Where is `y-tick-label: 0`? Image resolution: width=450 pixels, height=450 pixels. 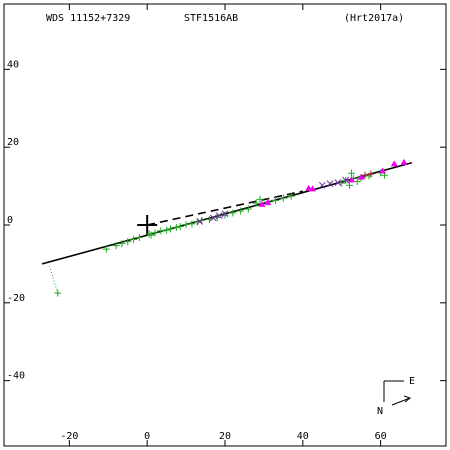 y-tick-label: 0 is located at coordinates (10, 220).